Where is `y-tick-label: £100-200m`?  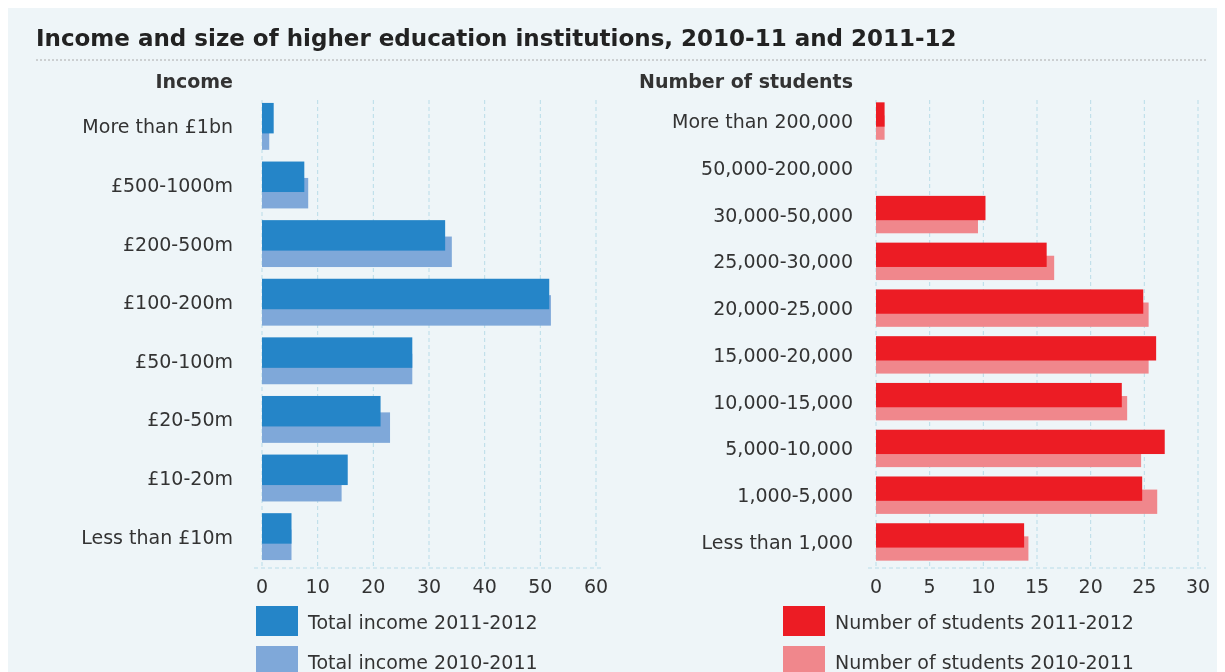 y-tick-label: £100-200m is located at coordinates (178, 302).